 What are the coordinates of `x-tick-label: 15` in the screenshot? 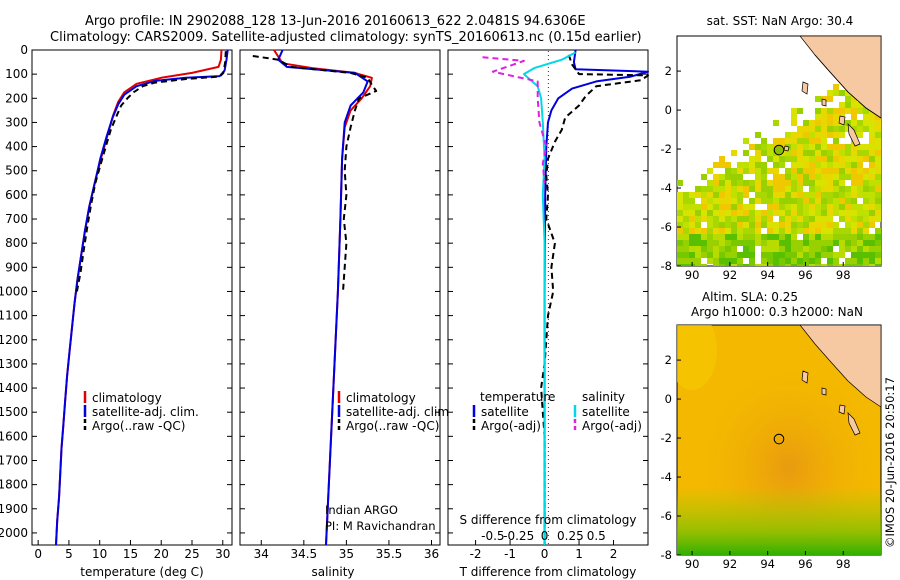 It's located at (130, 554).